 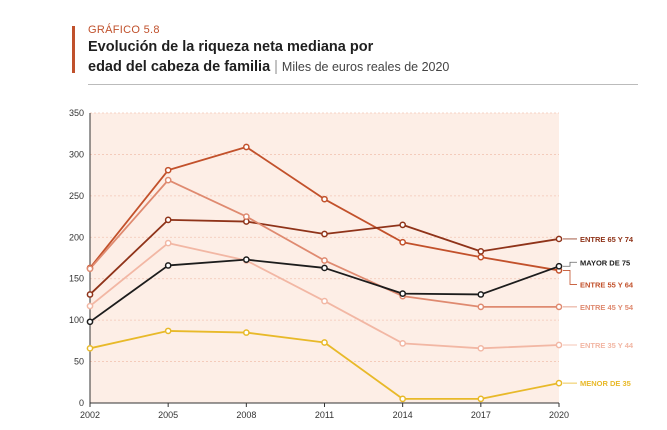 What do you see at coordinates (324, 415) in the screenshot?
I see `x-tick-label: 2011` at bounding box center [324, 415].